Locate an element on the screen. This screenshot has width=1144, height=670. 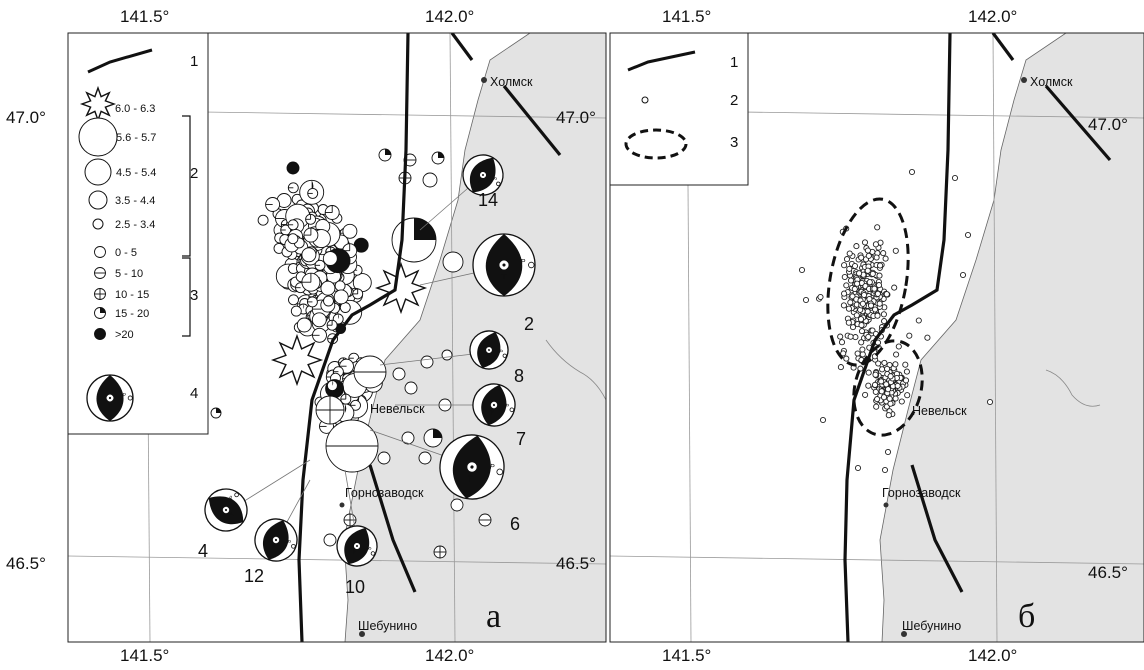
focal-mechanism-number: 4 is located at coordinates (203, 551).